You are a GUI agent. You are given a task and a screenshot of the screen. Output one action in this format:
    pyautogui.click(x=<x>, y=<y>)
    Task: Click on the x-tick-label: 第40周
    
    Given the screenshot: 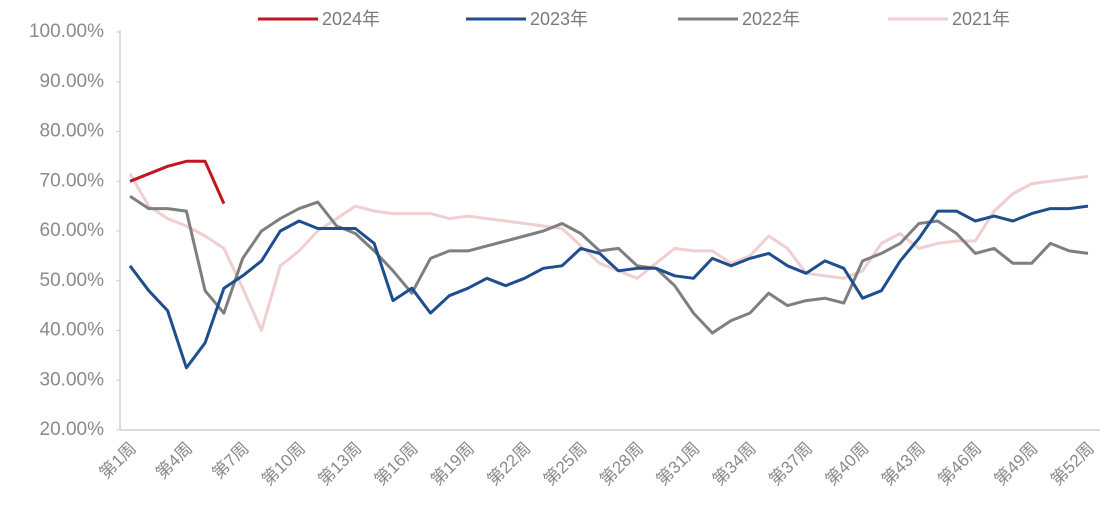 What is the action you would take?
    pyautogui.click(x=847, y=464)
    